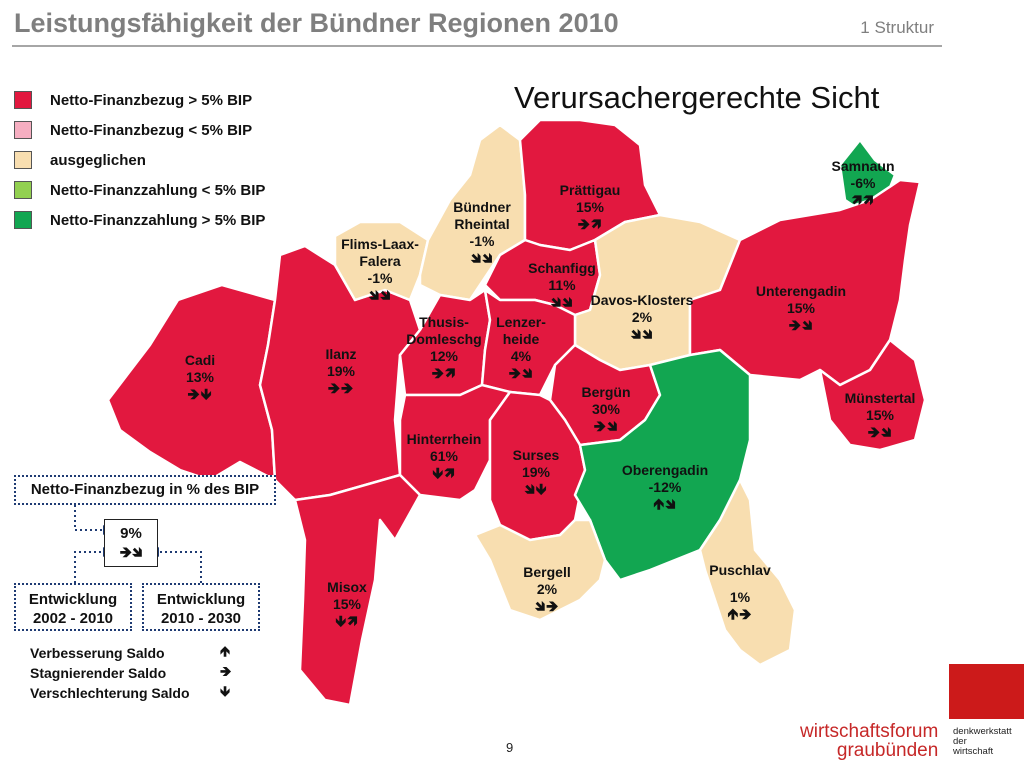 The height and width of the screenshot is (768, 1024). What do you see at coordinates (897, 27) in the screenshot?
I see `section-label: 1 Struktur` at bounding box center [897, 27].